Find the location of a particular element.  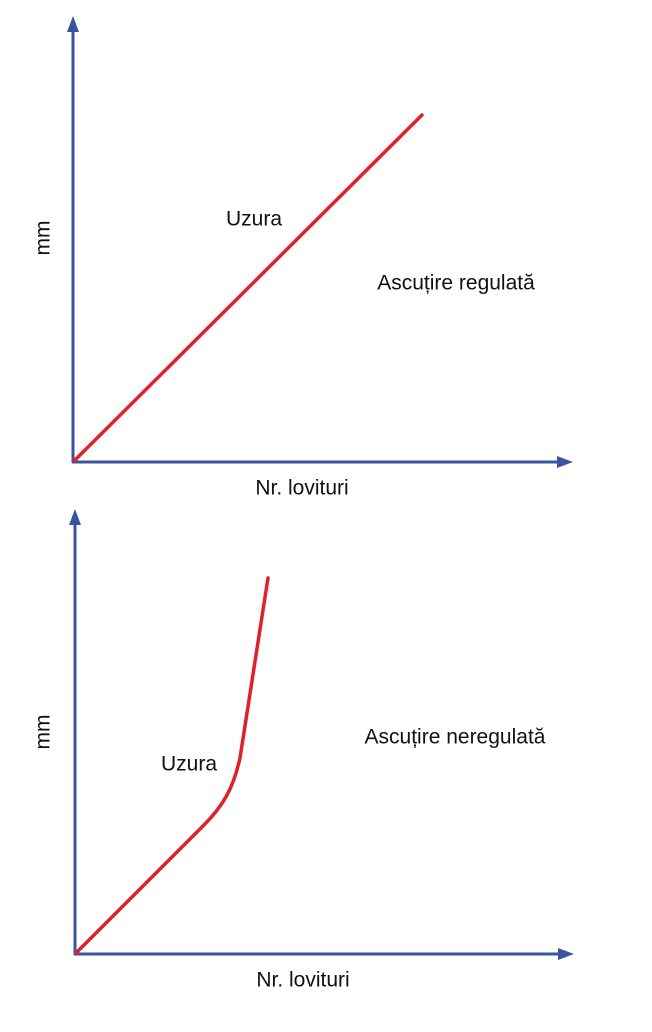

caption: Ascuțire regulată is located at coordinates (456, 283).